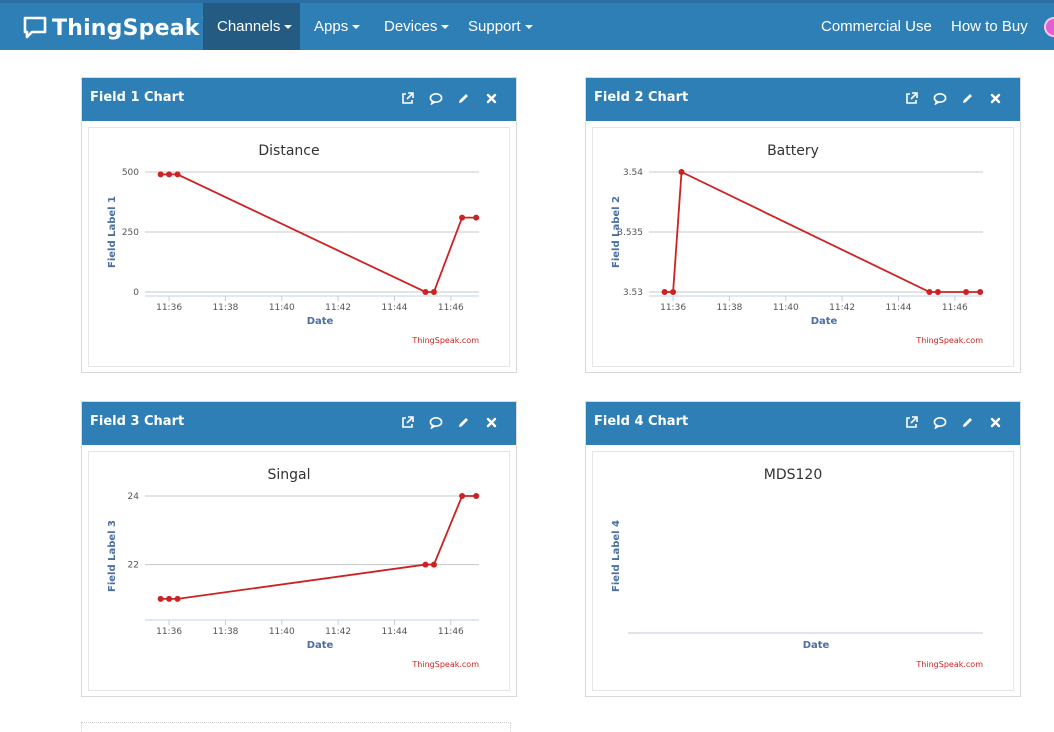 The width and height of the screenshot is (1054, 732). What do you see at coordinates (331, 26) in the screenshot?
I see `nav-apps-label: Apps` at bounding box center [331, 26].